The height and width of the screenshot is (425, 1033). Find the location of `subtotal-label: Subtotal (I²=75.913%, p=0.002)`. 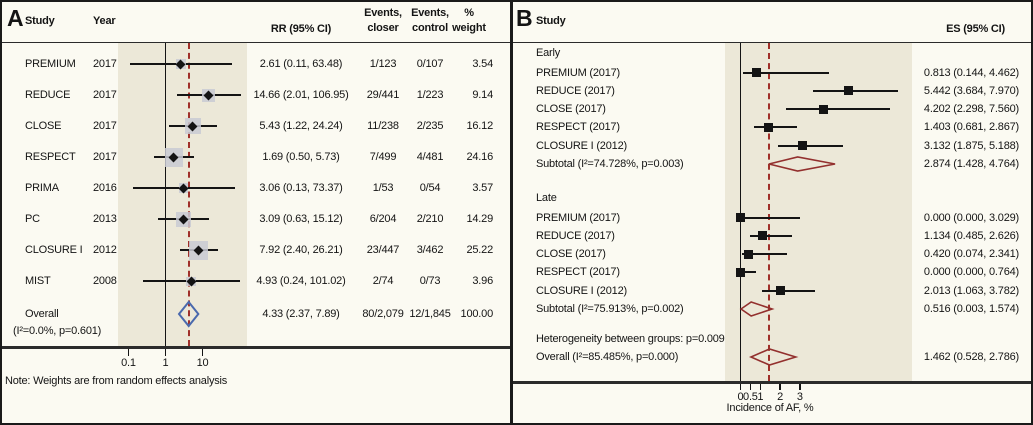

subtotal-label: Subtotal (I²=75.913%, p=0.002) is located at coordinates (610, 309).